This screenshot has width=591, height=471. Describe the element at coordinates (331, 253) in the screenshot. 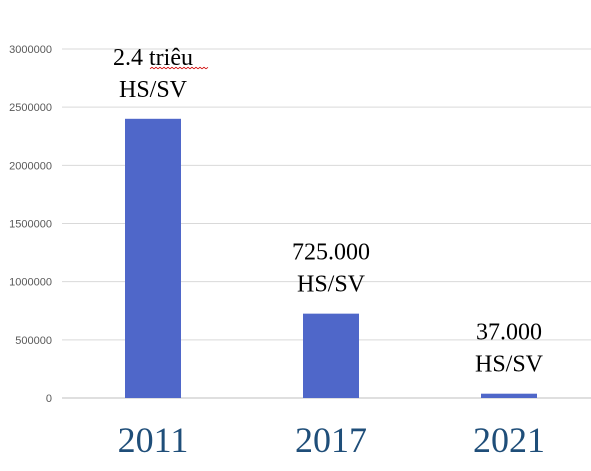

I see `data-label: 725.000` at that location.